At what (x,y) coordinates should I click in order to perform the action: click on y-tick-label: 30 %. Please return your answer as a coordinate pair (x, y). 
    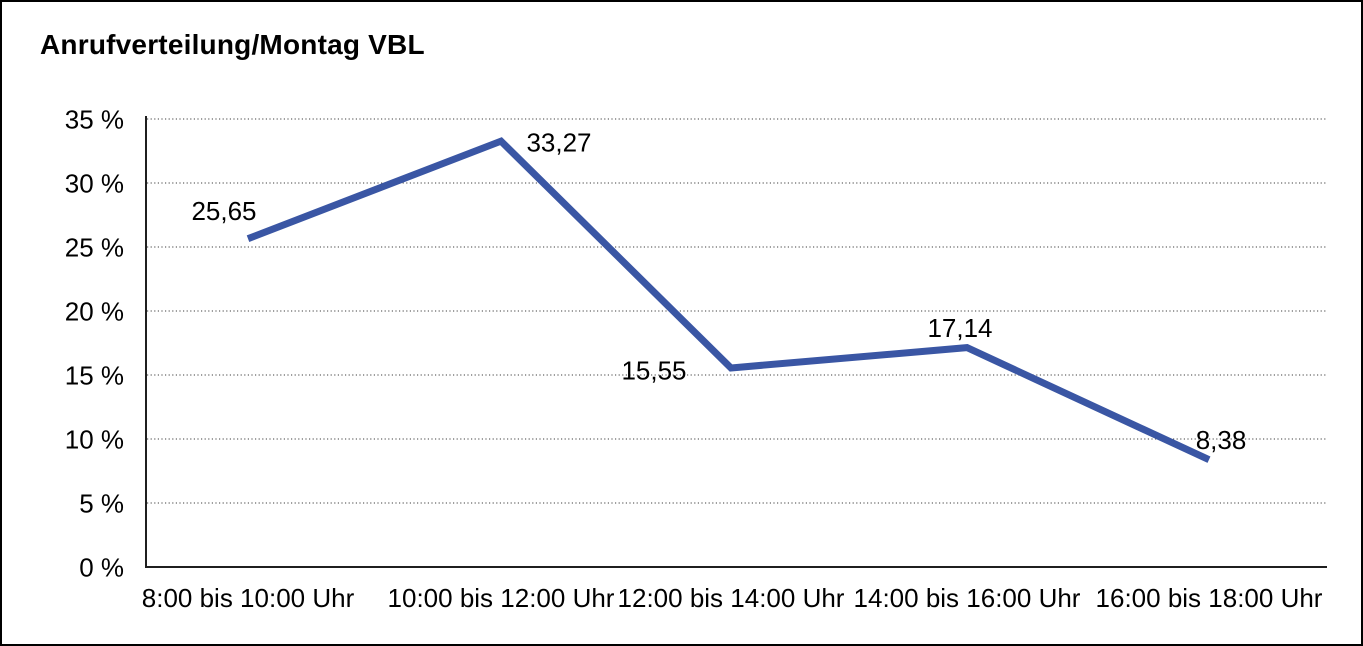
    Looking at the image, I should click on (94, 184).